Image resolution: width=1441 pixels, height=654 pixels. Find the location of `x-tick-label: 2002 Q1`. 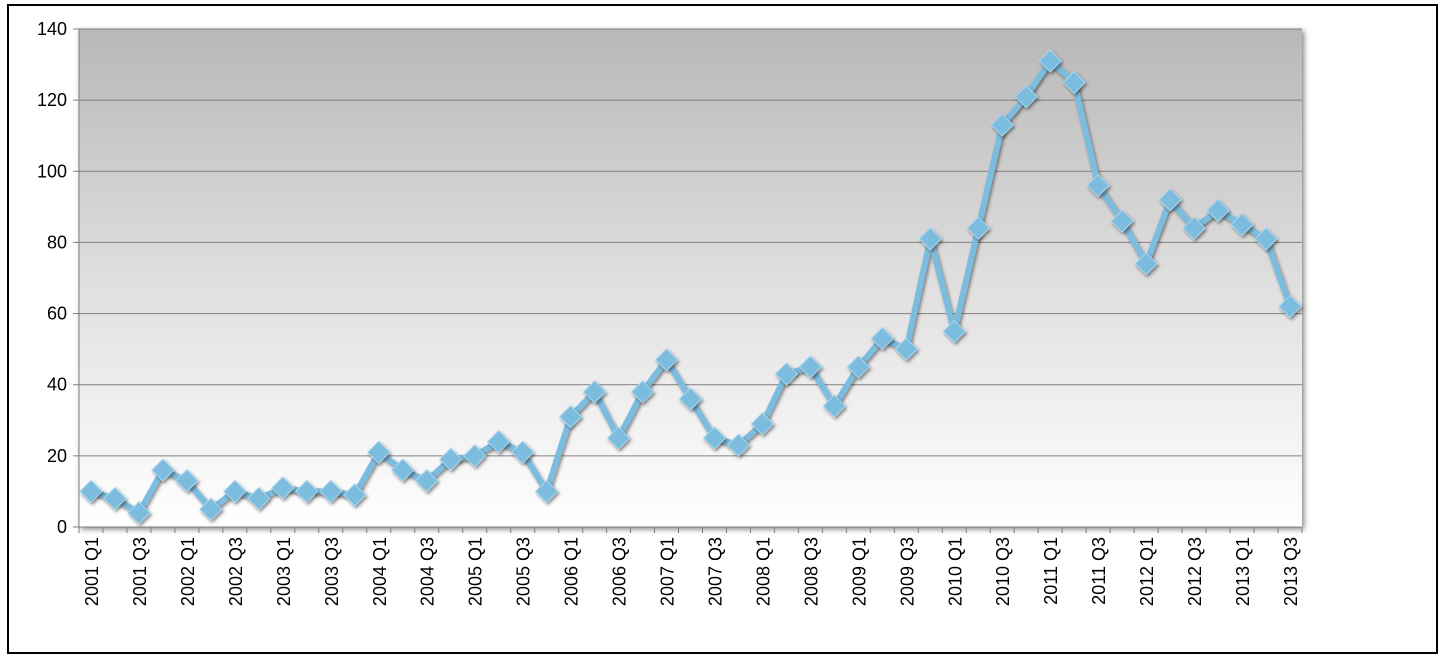

x-tick-label: 2002 Q1 is located at coordinates (188, 571).